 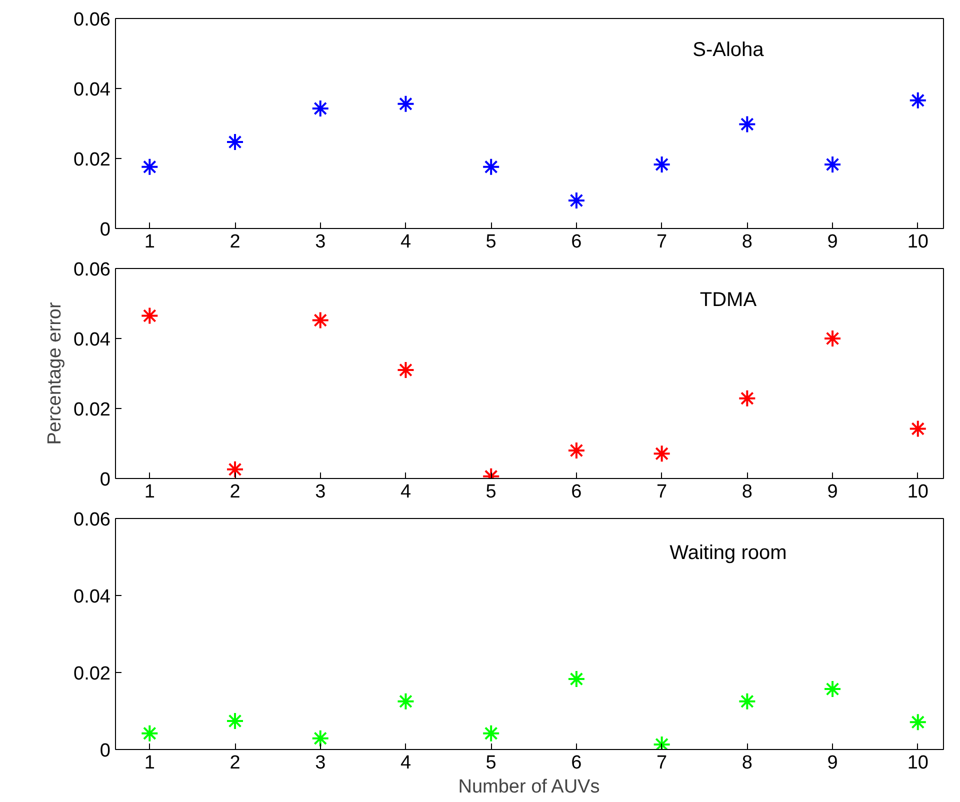 I want to click on text: TDMA, so click(x=729, y=300).